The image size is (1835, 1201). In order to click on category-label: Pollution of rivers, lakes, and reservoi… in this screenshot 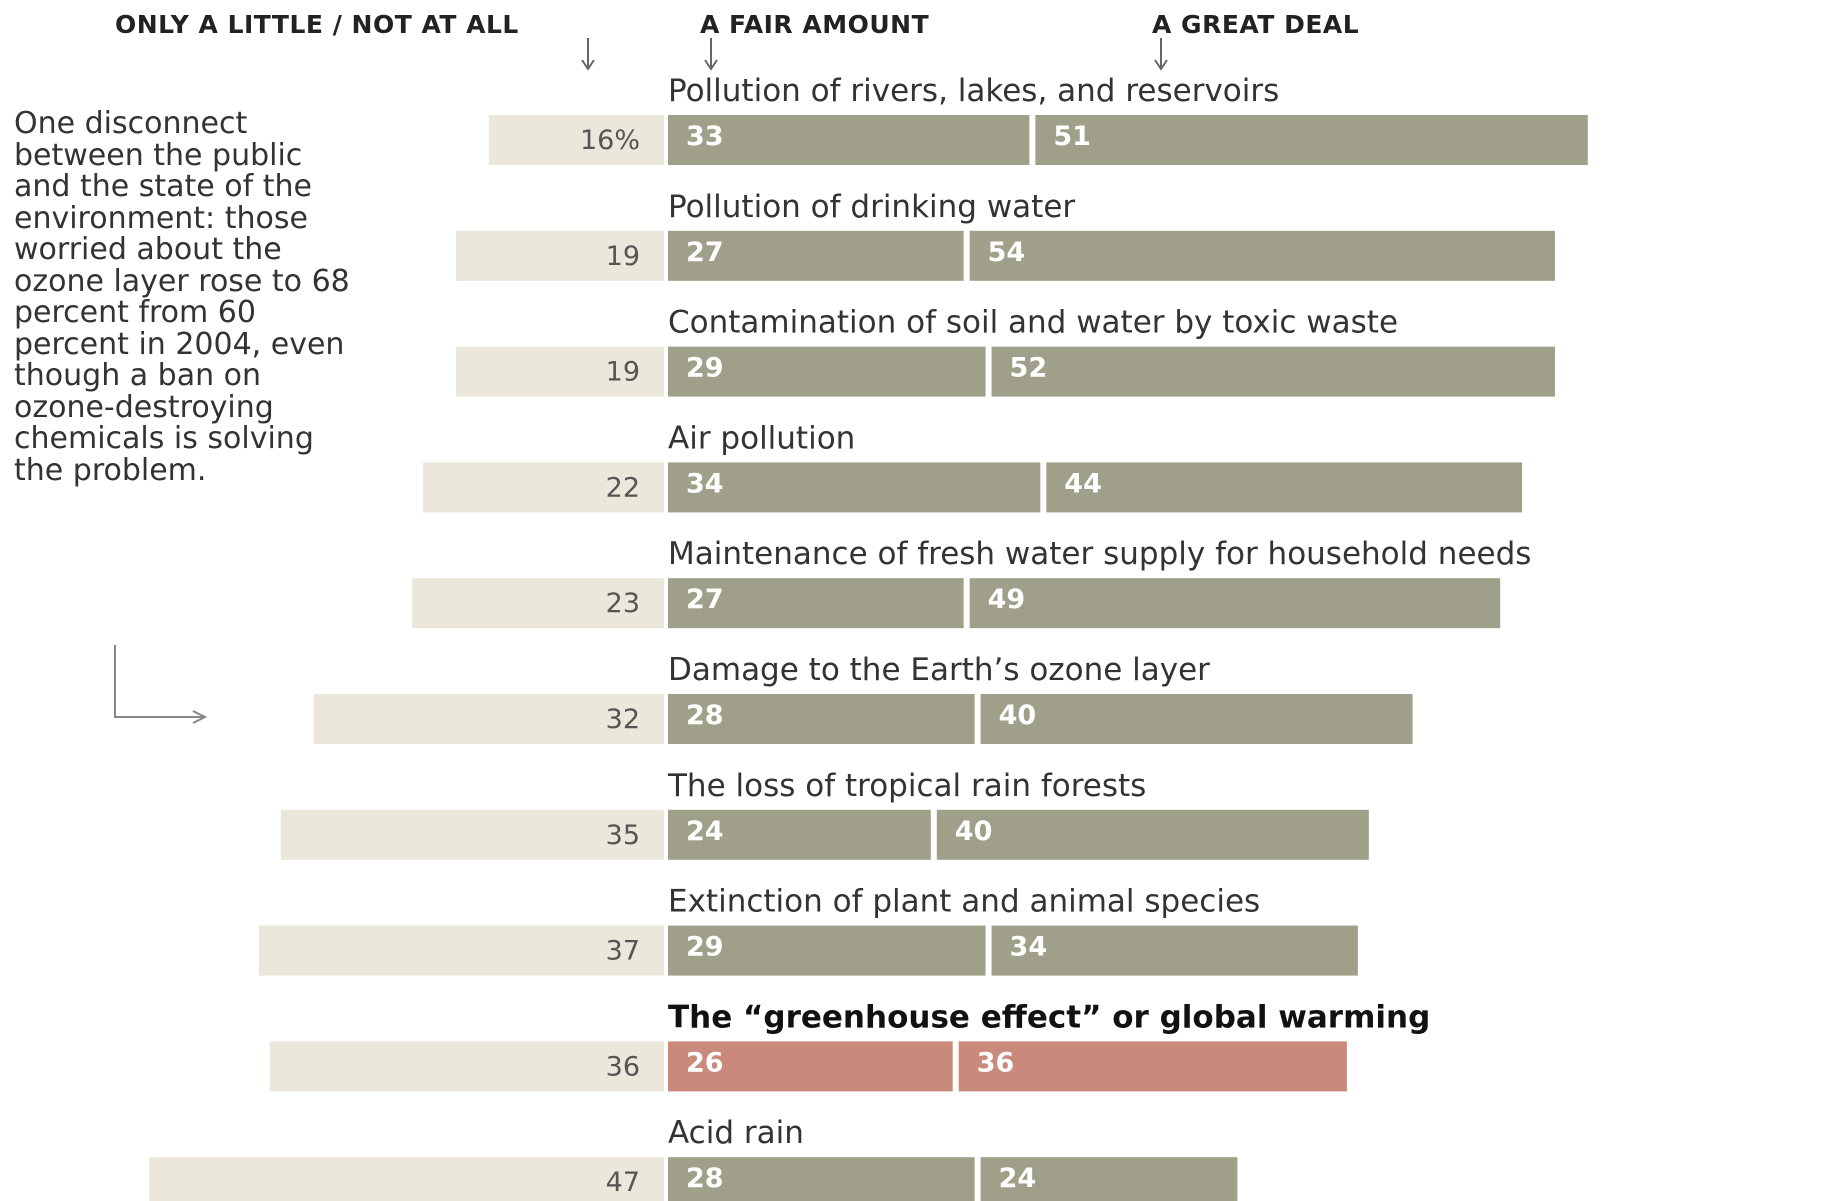, I will do `click(973, 91)`.